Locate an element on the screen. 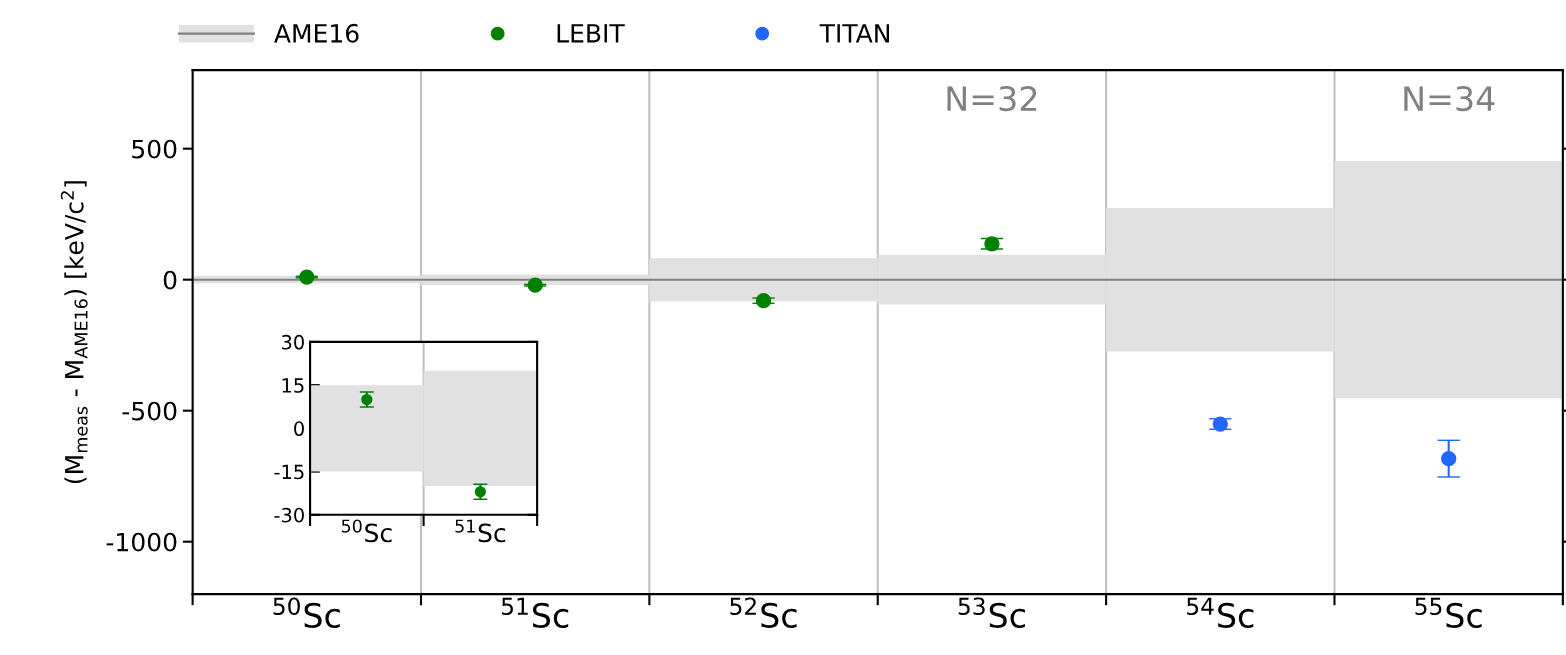  legend-label: LEBIT is located at coordinates (591, 33).